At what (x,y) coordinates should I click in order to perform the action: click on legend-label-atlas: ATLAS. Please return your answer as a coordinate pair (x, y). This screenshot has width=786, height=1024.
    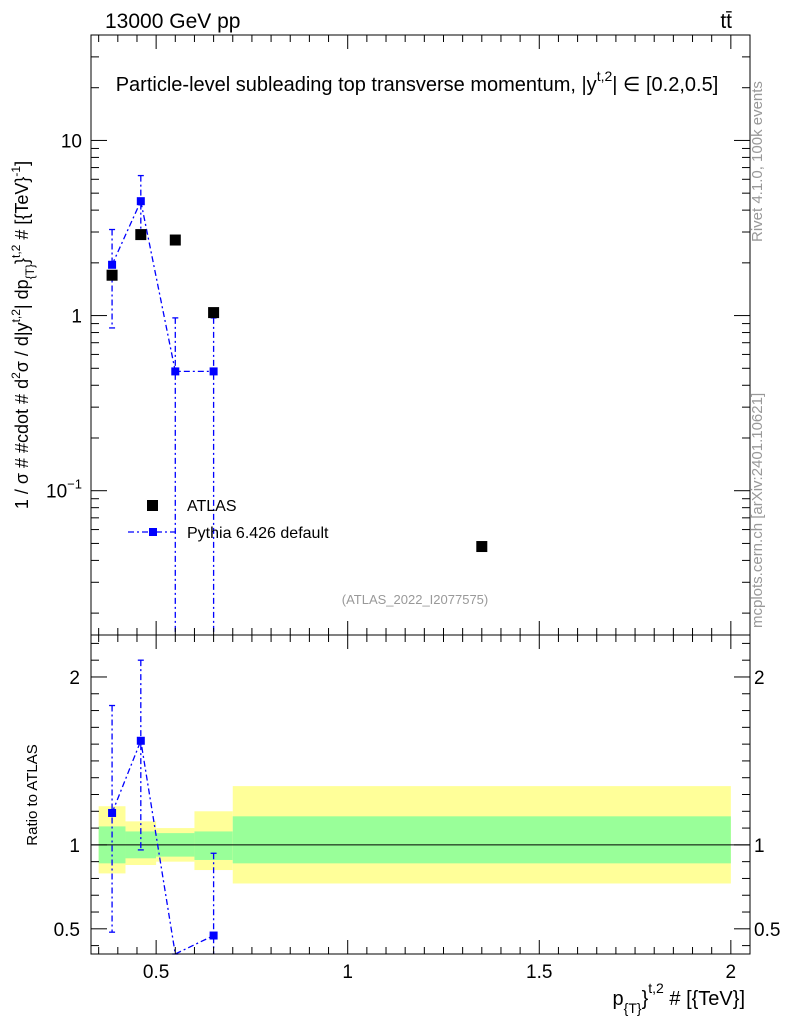
    Looking at the image, I should click on (212, 506).